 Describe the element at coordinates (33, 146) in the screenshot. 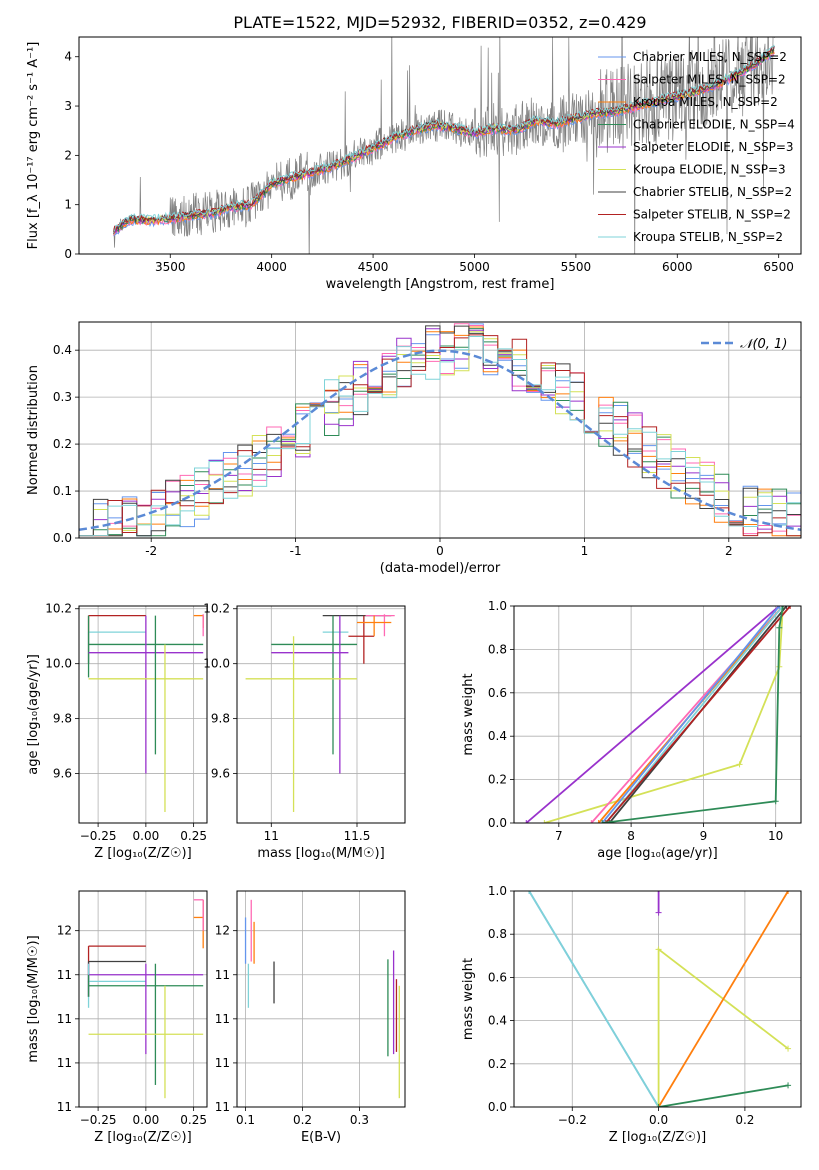

I see `y-axis-label: Flux [f_λ 10⁻¹⁷ erg cm⁻² s⁻¹ A⁻¹]` at that location.